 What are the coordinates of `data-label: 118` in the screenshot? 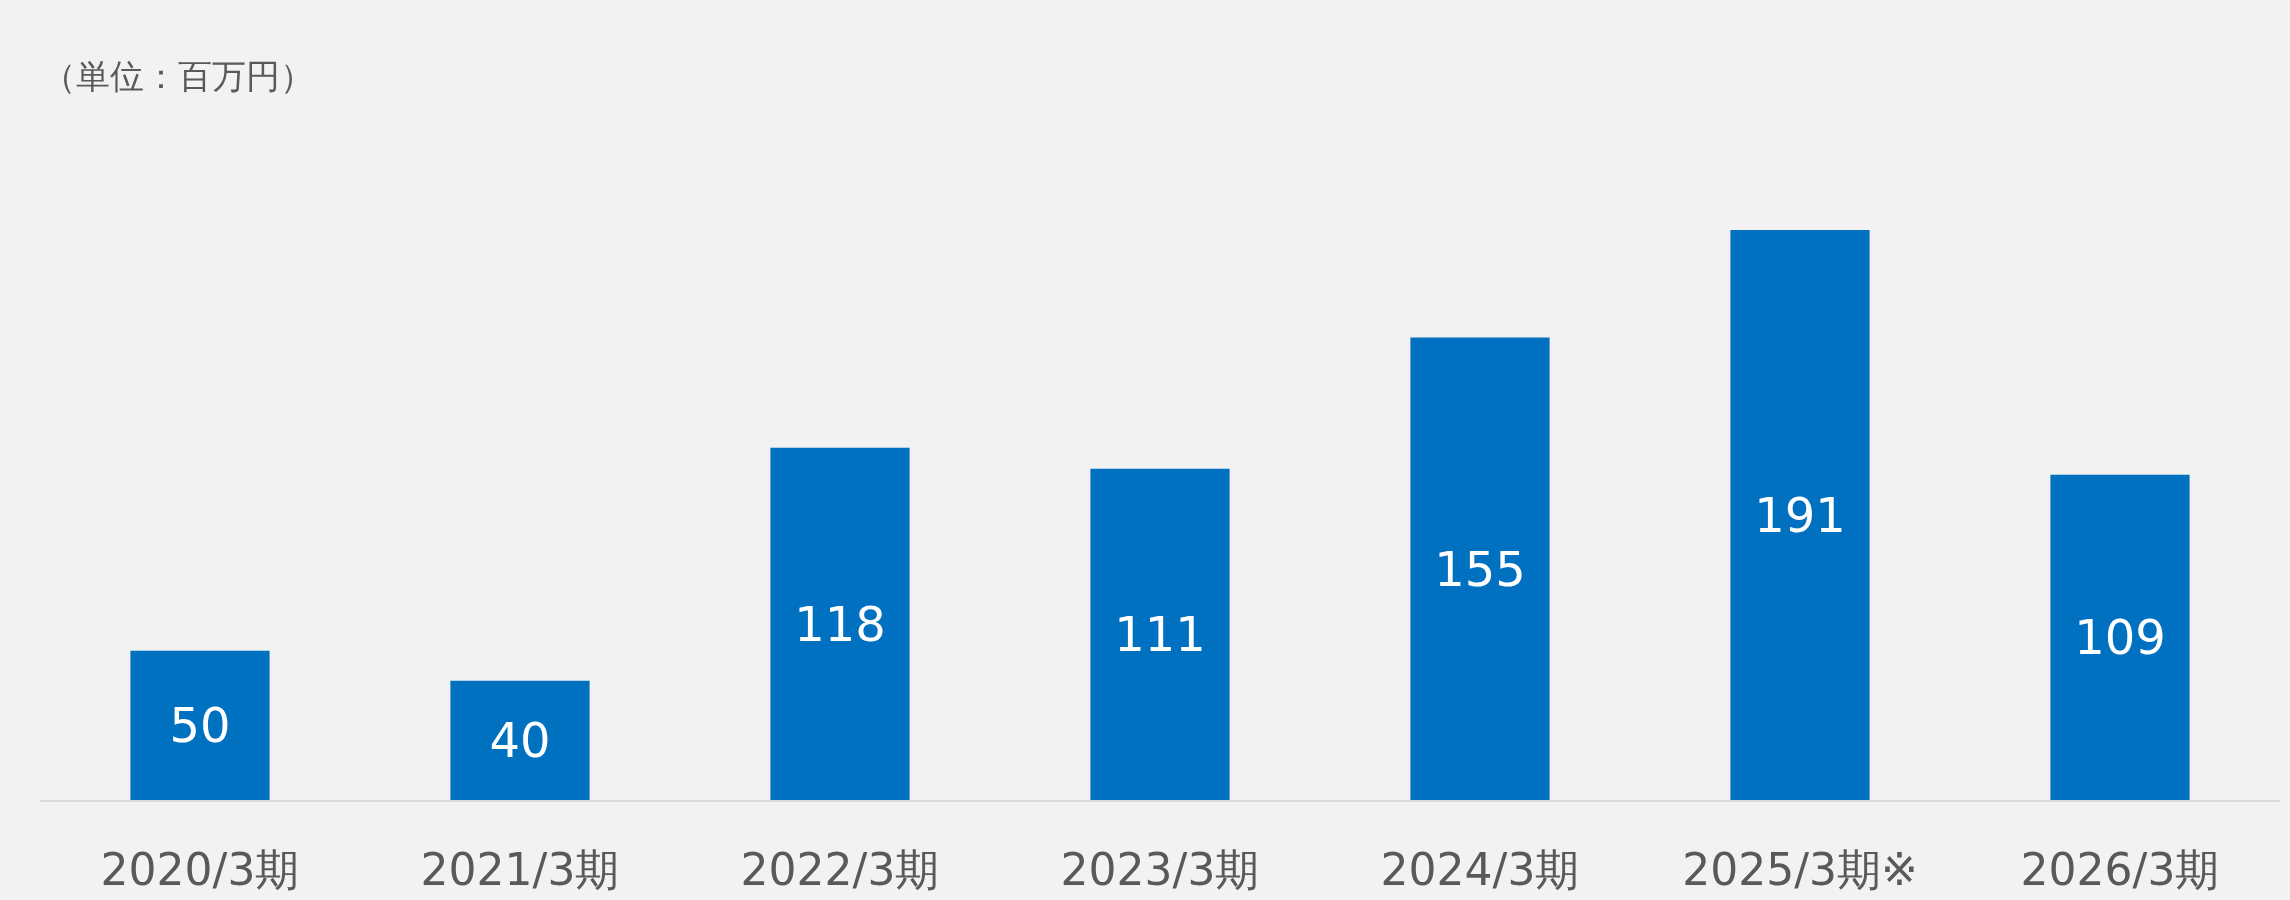 It's located at (840, 623).